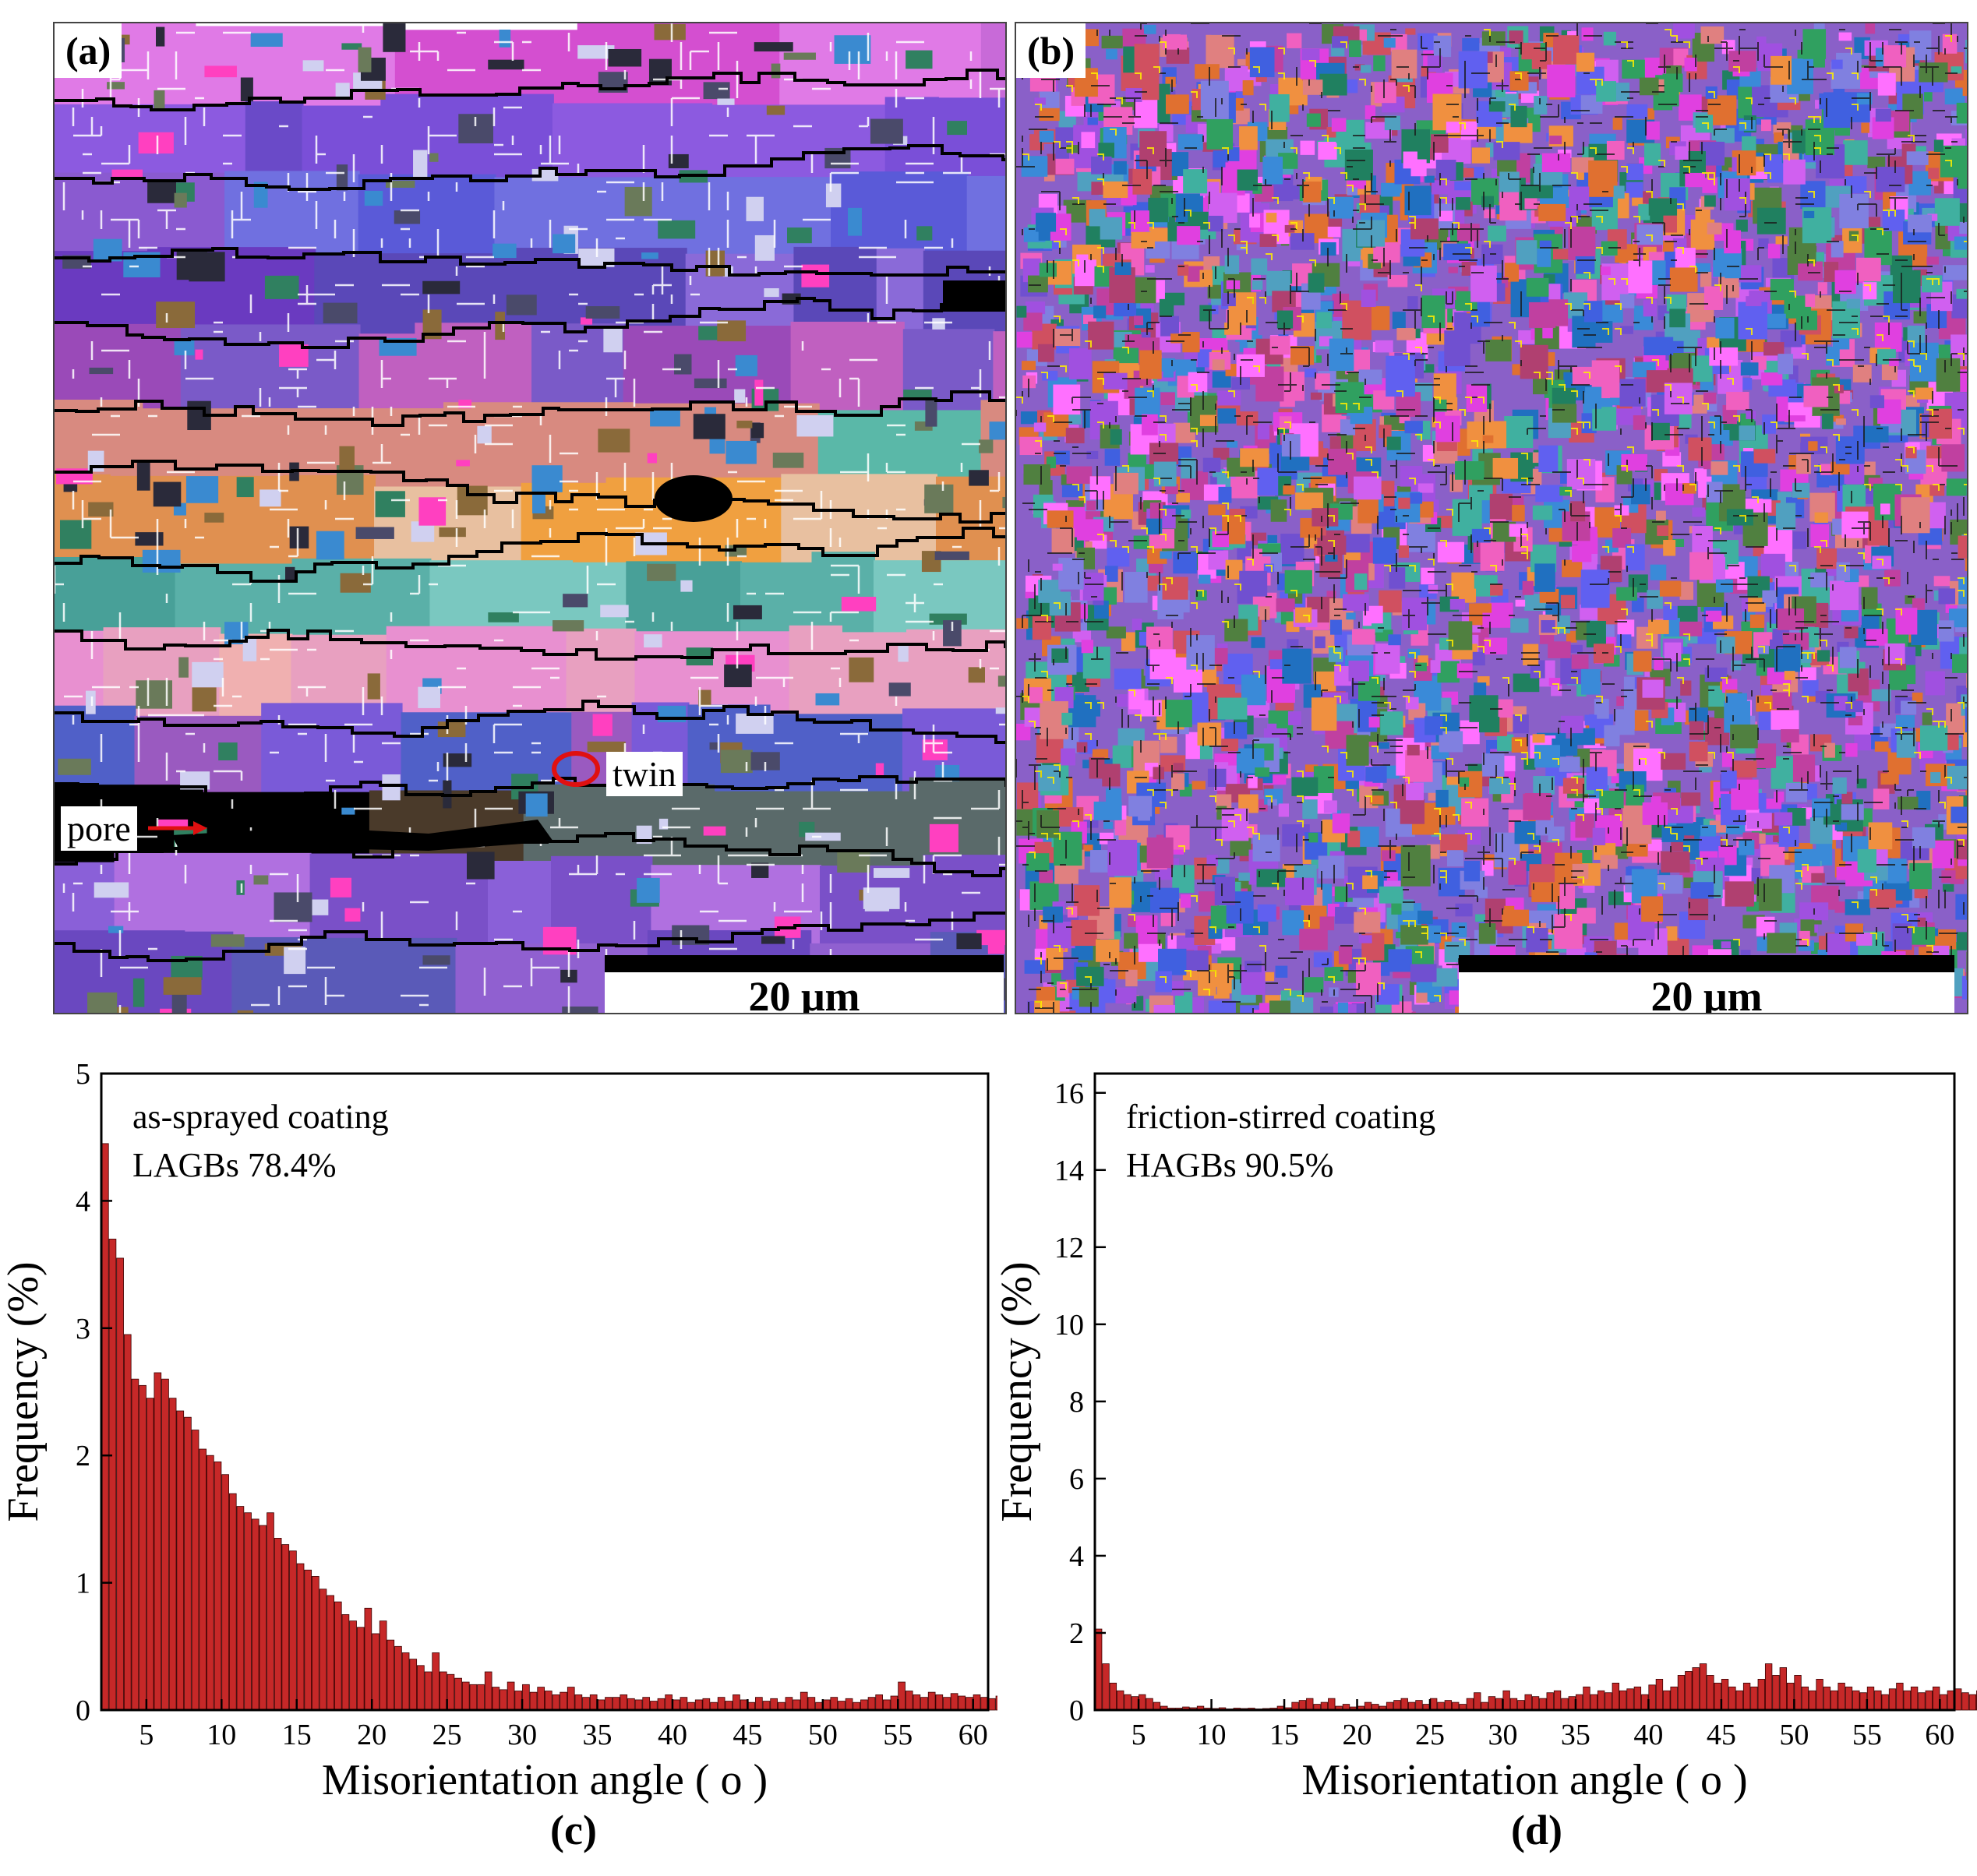  Describe the element at coordinates (1939, 1735) in the screenshot. I see `chart-d-xtick-label: 60` at that location.